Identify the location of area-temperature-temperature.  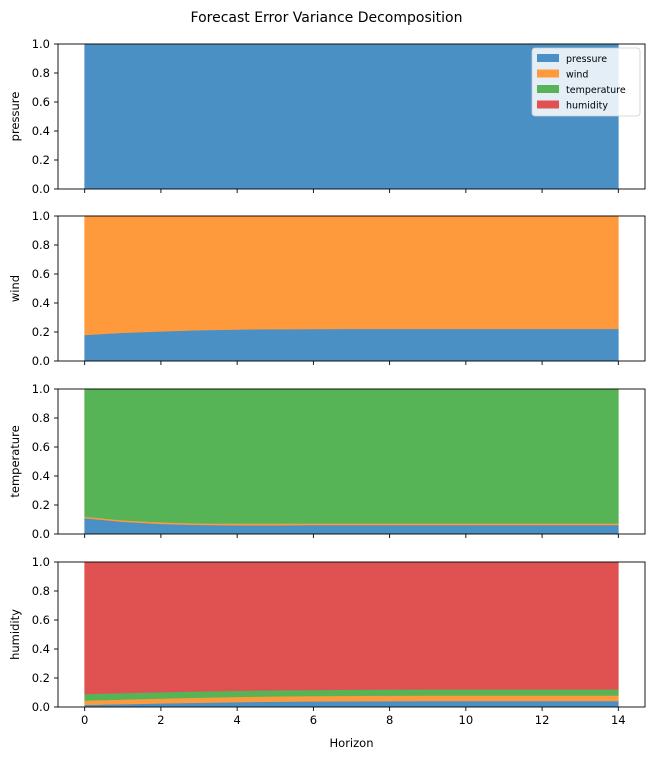
(351, 456).